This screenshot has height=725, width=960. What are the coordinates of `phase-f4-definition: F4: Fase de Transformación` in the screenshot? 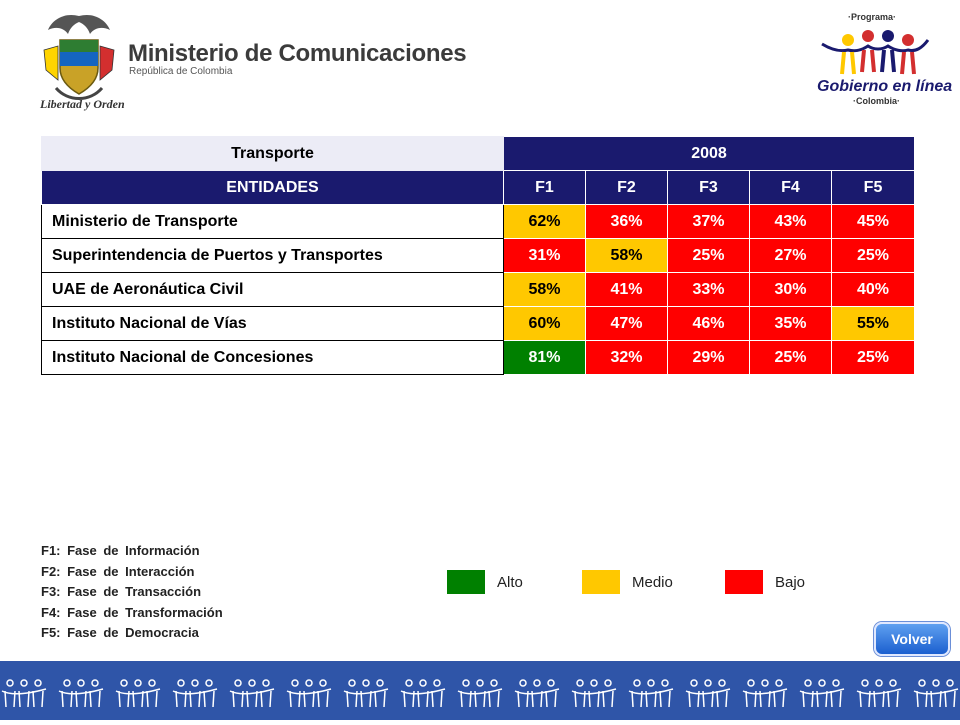 It's located at (132, 612).